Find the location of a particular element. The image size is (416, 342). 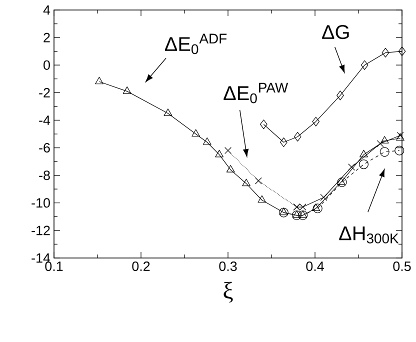

x-tick-label: 0.5 is located at coordinates (402, 267).